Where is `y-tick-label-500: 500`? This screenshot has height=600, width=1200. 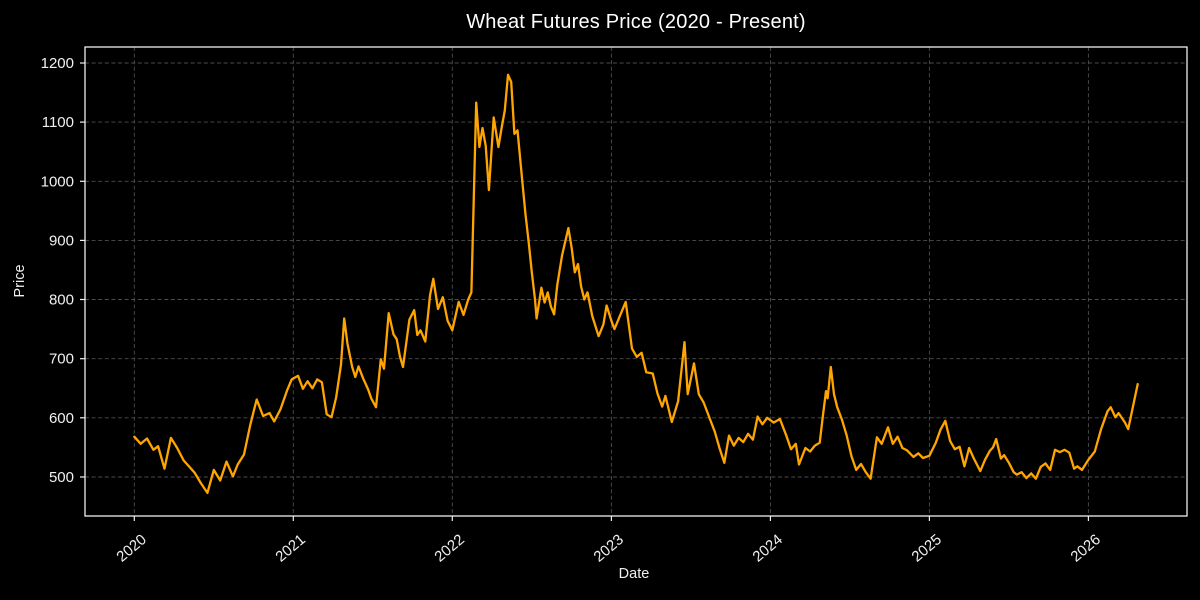 y-tick-label-500: 500 is located at coordinates (61, 477).